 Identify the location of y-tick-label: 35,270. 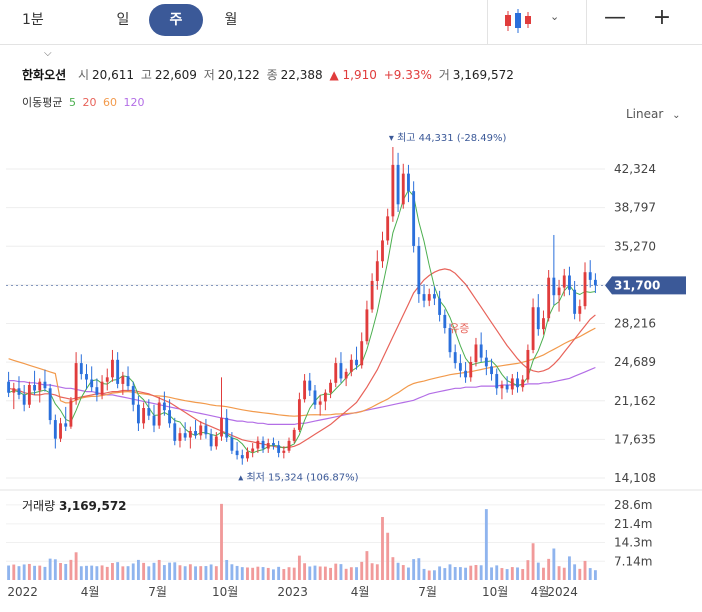
(635, 246).